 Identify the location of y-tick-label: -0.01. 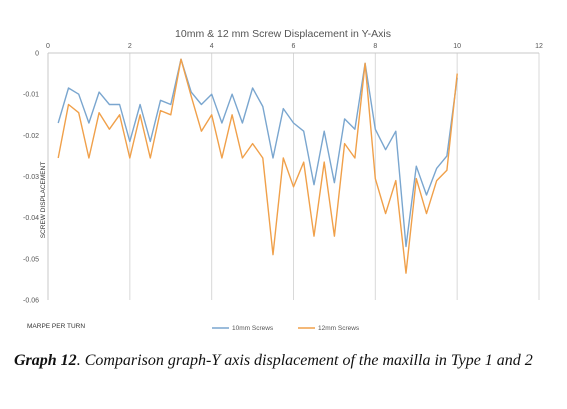
(31, 95).